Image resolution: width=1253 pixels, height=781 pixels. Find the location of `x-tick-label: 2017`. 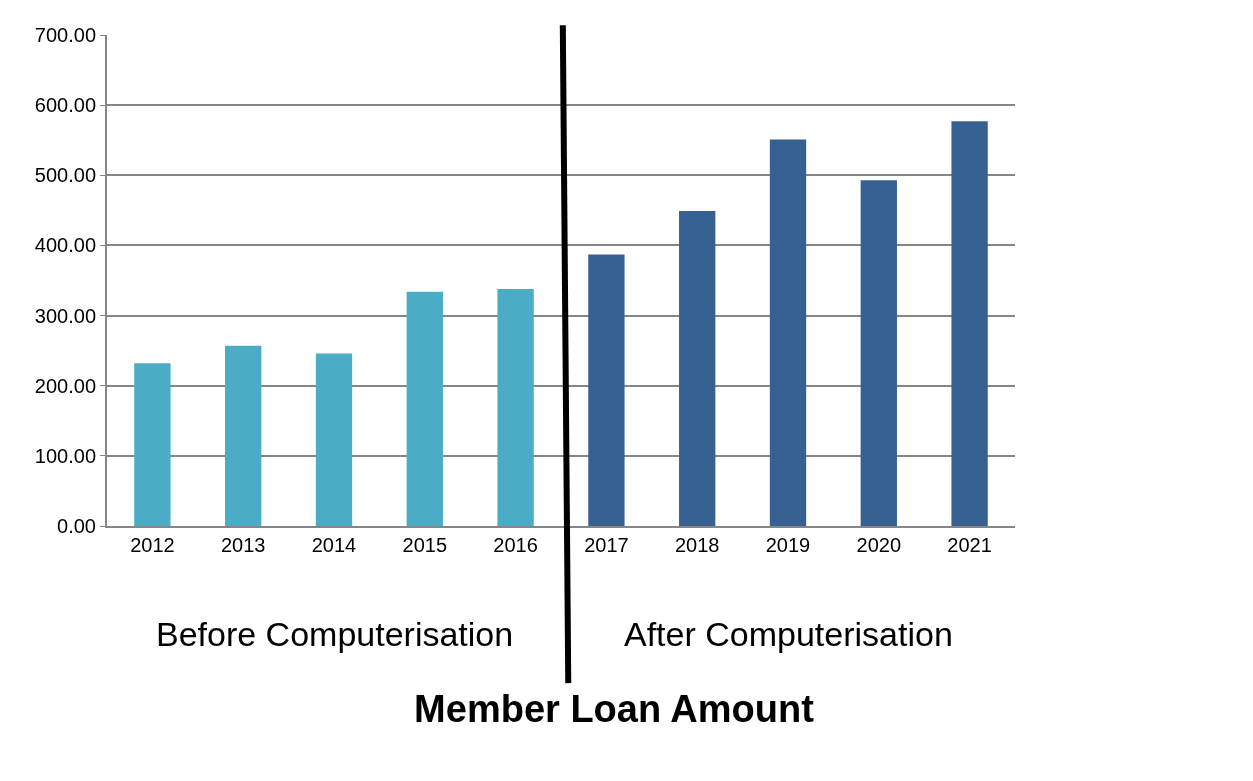

x-tick-label: 2017 is located at coordinates (606, 545).